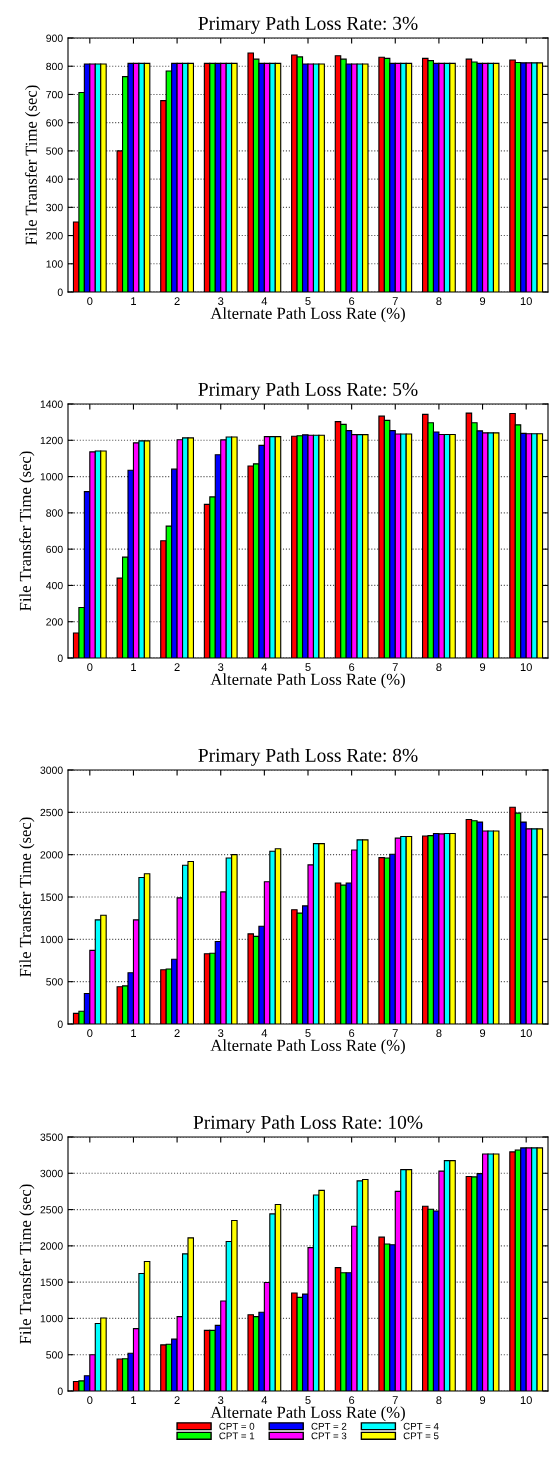  I want to click on y-tick-label: 700, so click(54, 94).